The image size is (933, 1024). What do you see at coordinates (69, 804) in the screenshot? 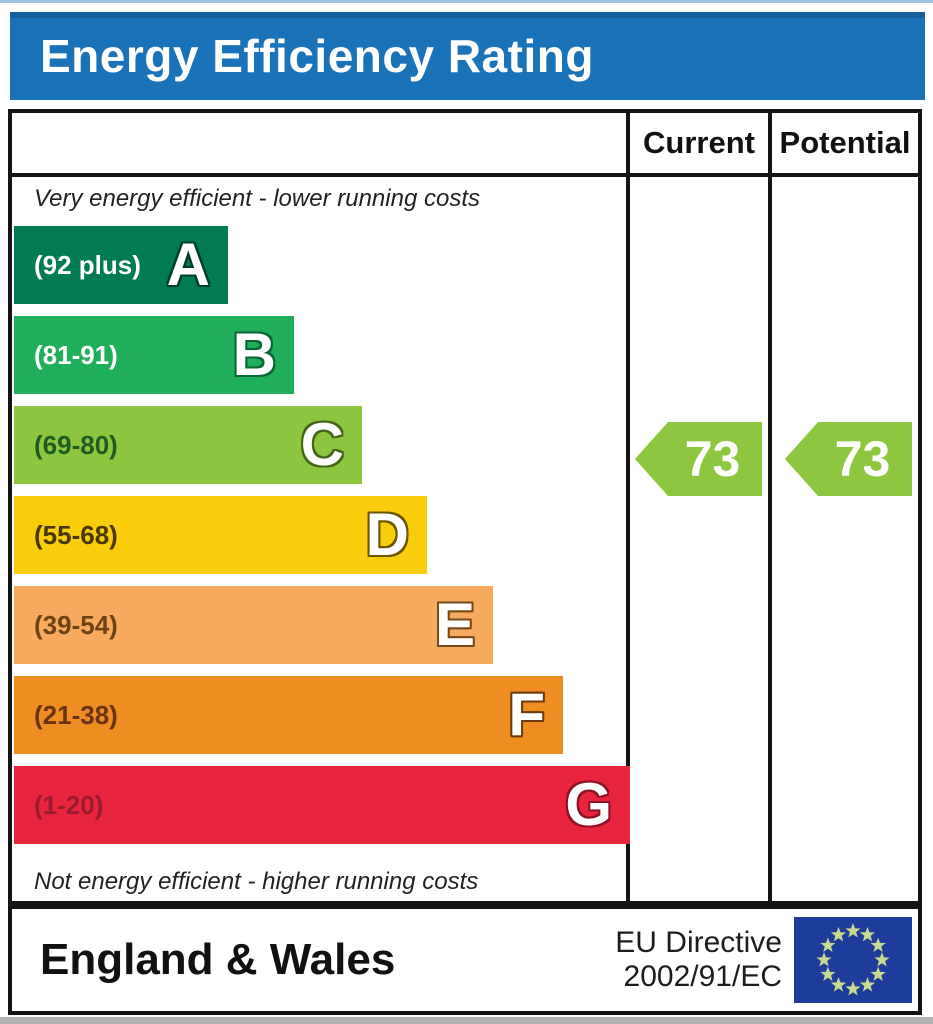
I see `band-g-range: (1-20)` at bounding box center [69, 804].